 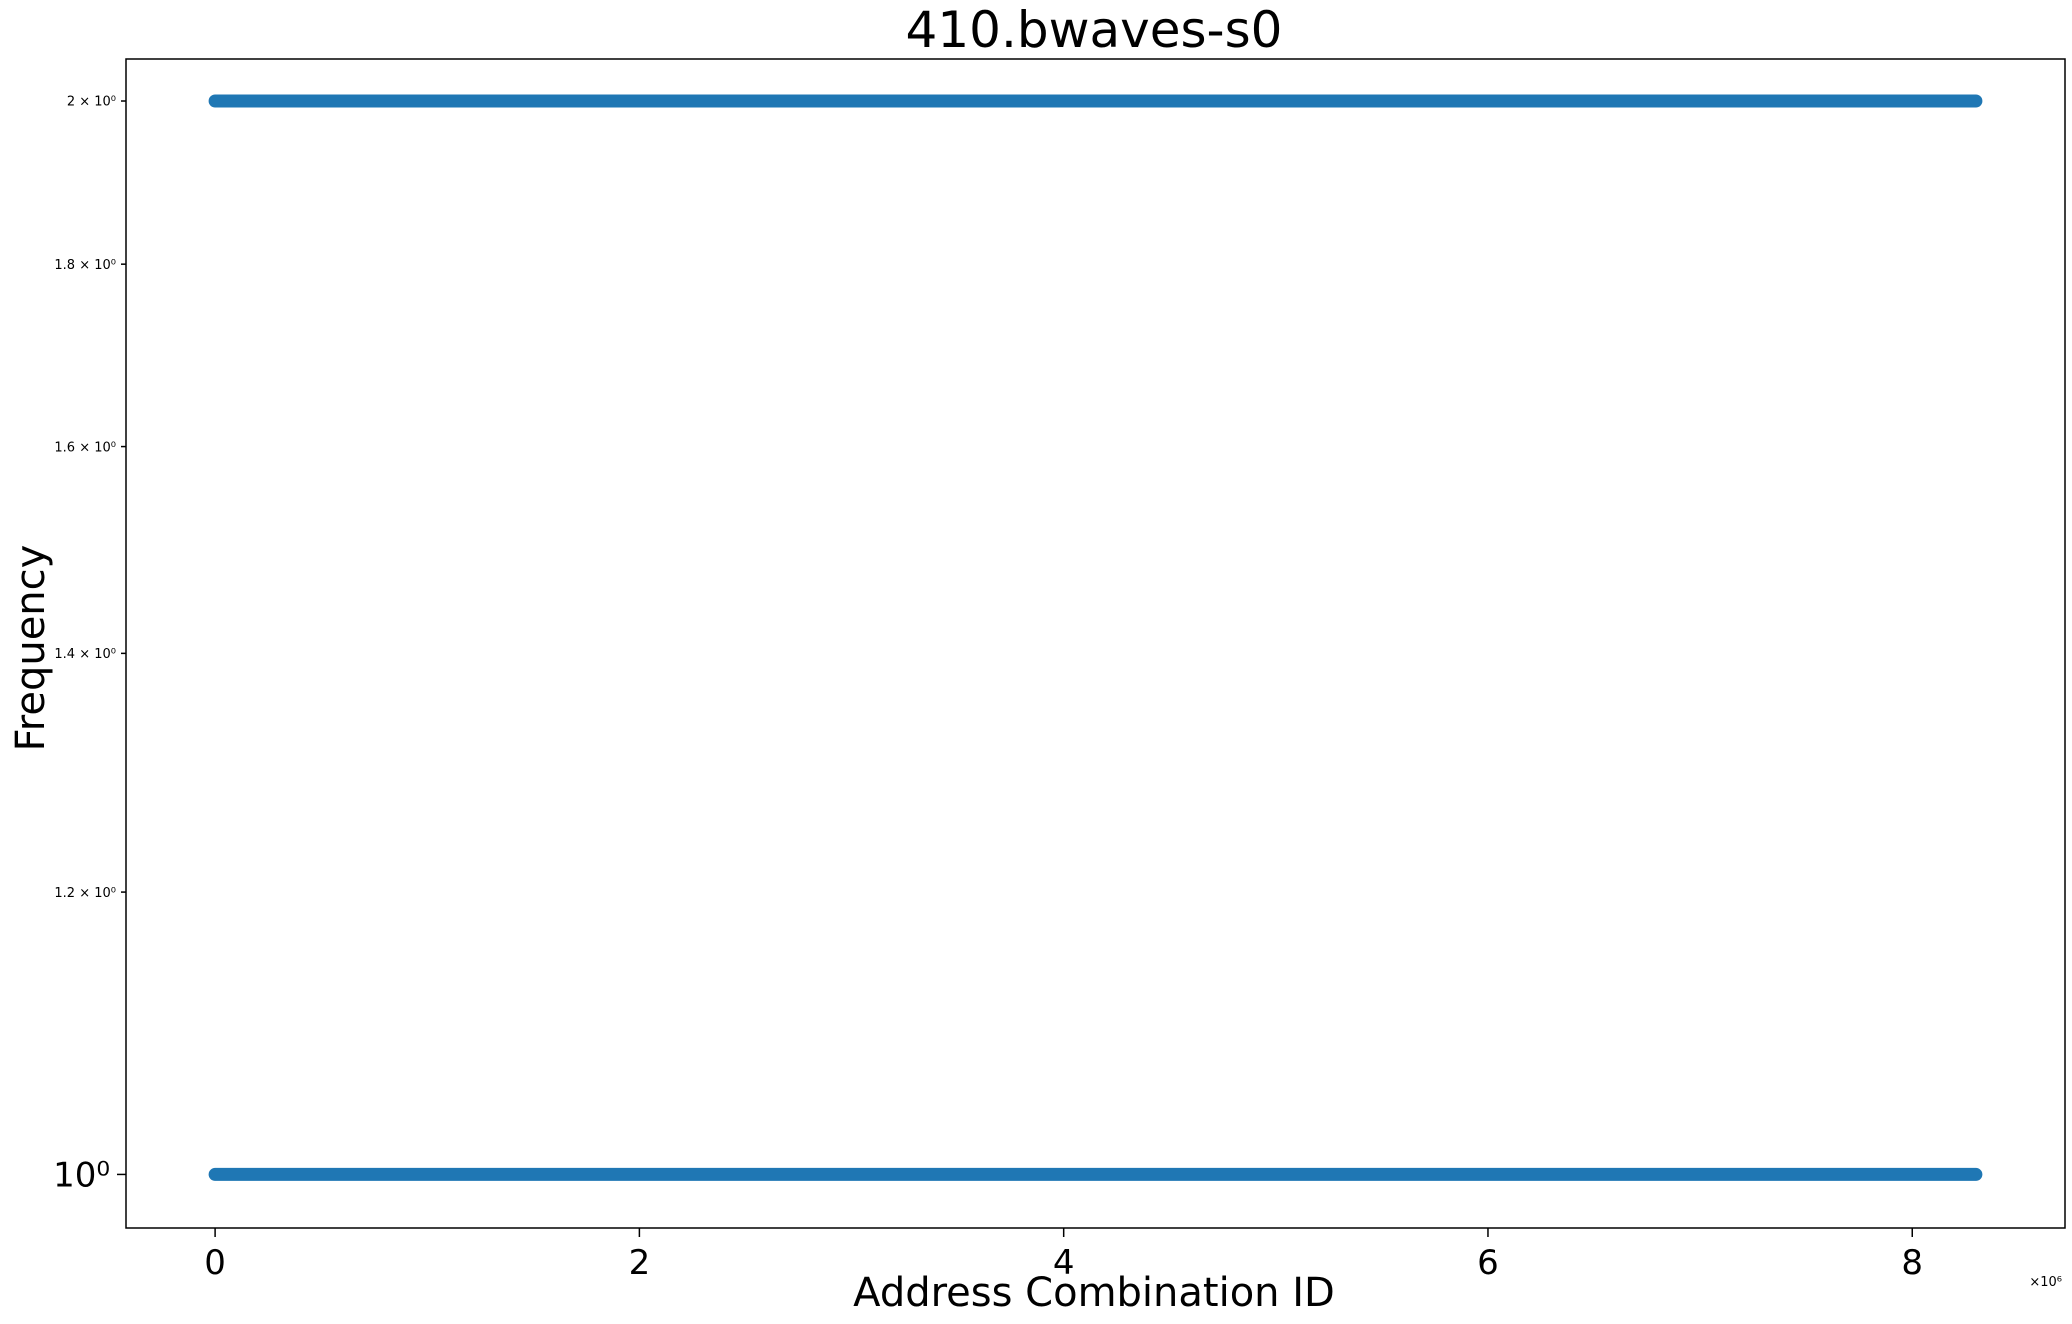 What do you see at coordinates (1488, 1263) in the screenshot?
I see `x-tick-label: 6` at bounding box center [1488, 1263].